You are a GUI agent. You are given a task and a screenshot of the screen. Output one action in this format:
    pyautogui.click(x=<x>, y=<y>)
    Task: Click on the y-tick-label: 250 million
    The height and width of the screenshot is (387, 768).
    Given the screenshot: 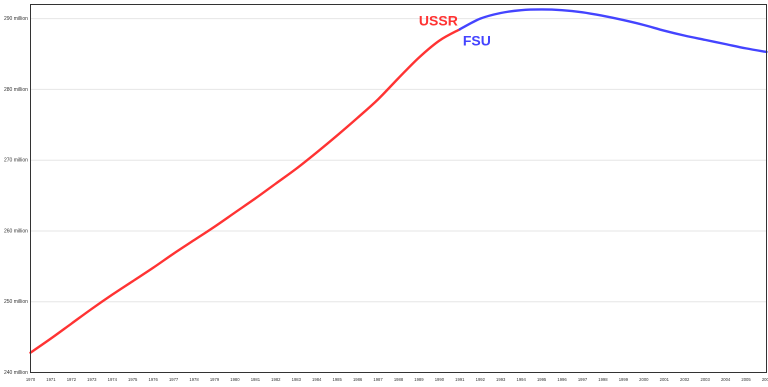 What is the action you would take?
    pyautogui.click(x=16, y=302)
    